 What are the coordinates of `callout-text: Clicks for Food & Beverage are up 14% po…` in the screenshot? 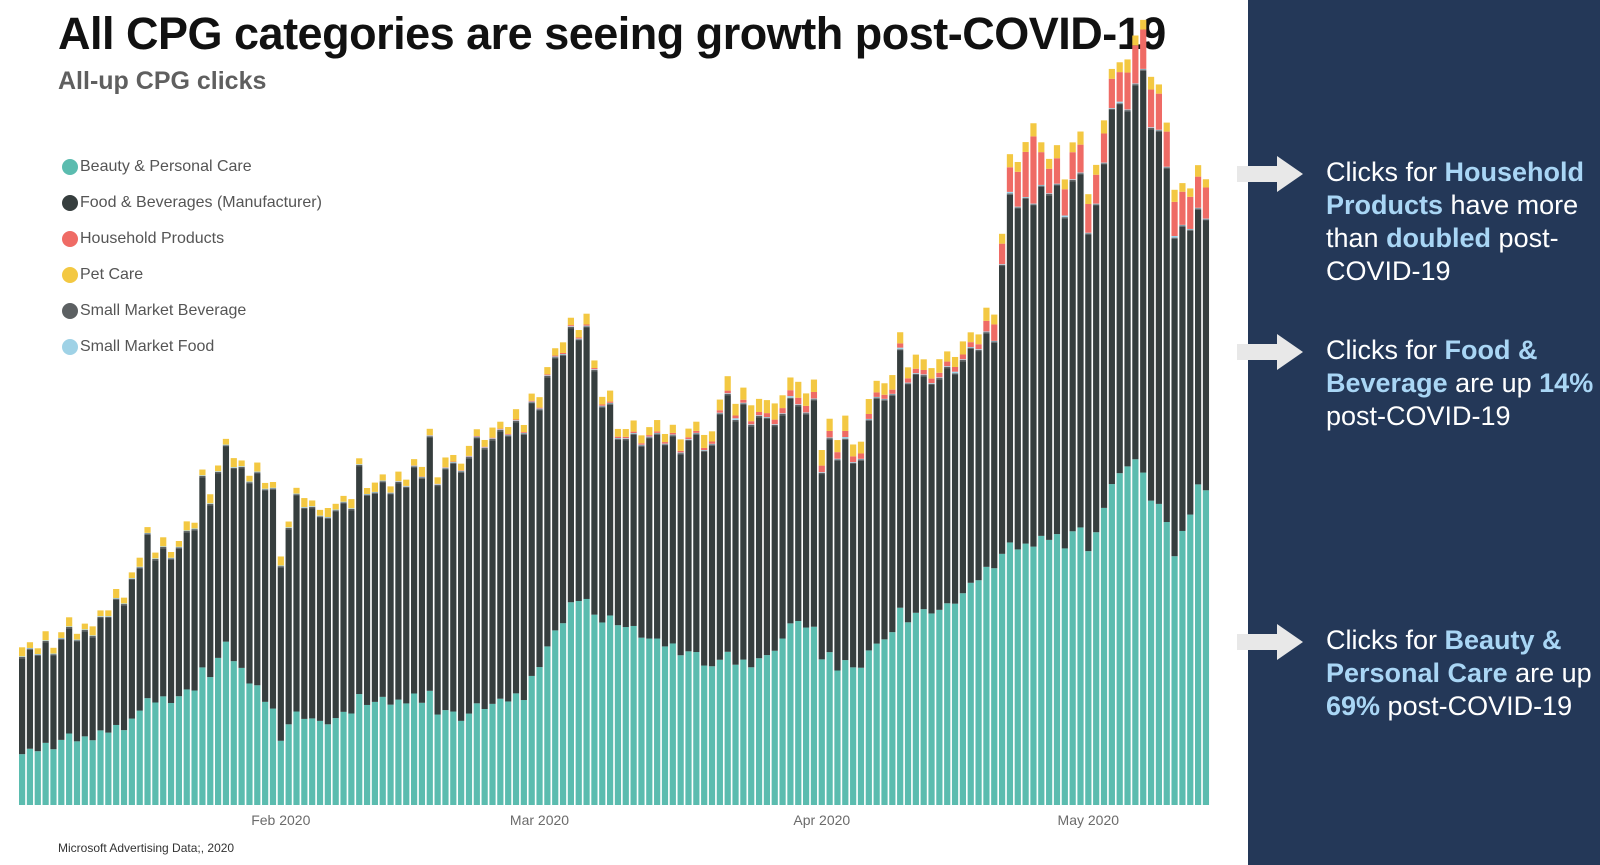 It's located at (1462, 383).